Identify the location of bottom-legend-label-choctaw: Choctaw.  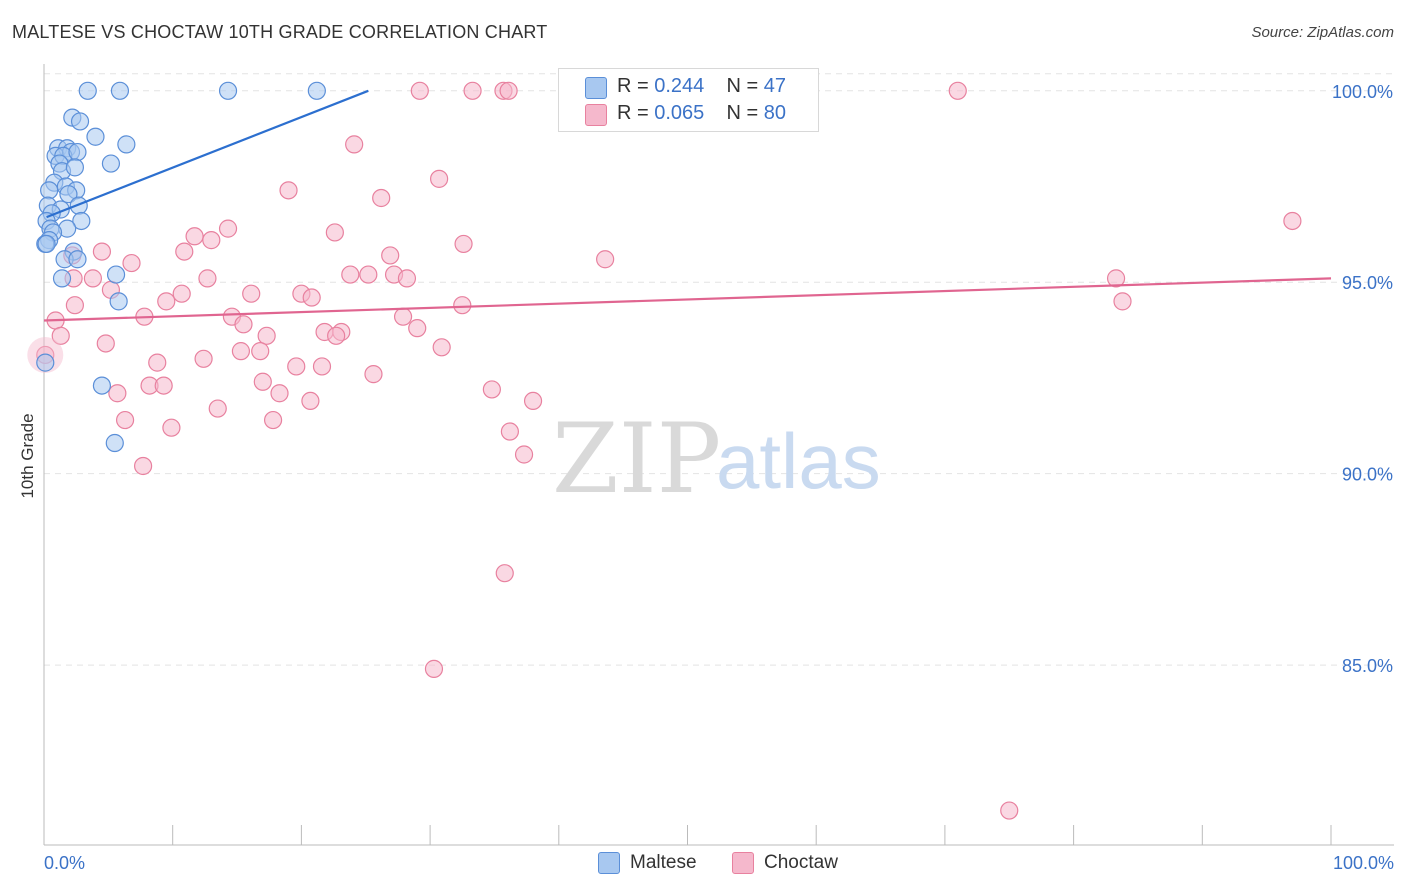
(801, 862).